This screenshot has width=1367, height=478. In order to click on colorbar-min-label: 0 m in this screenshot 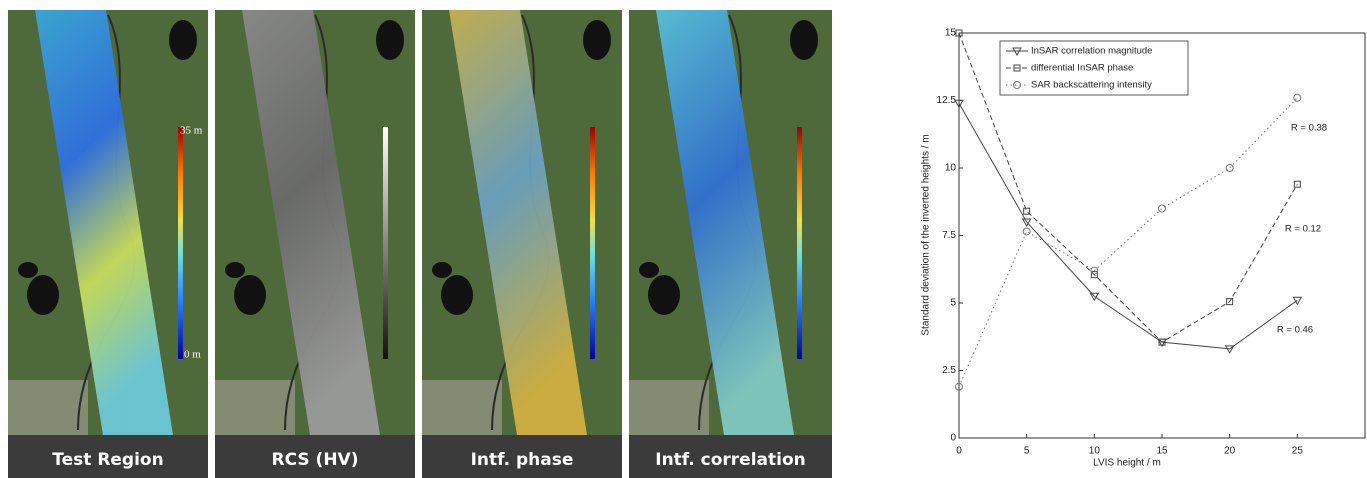, I will do `click(192, 355)`.